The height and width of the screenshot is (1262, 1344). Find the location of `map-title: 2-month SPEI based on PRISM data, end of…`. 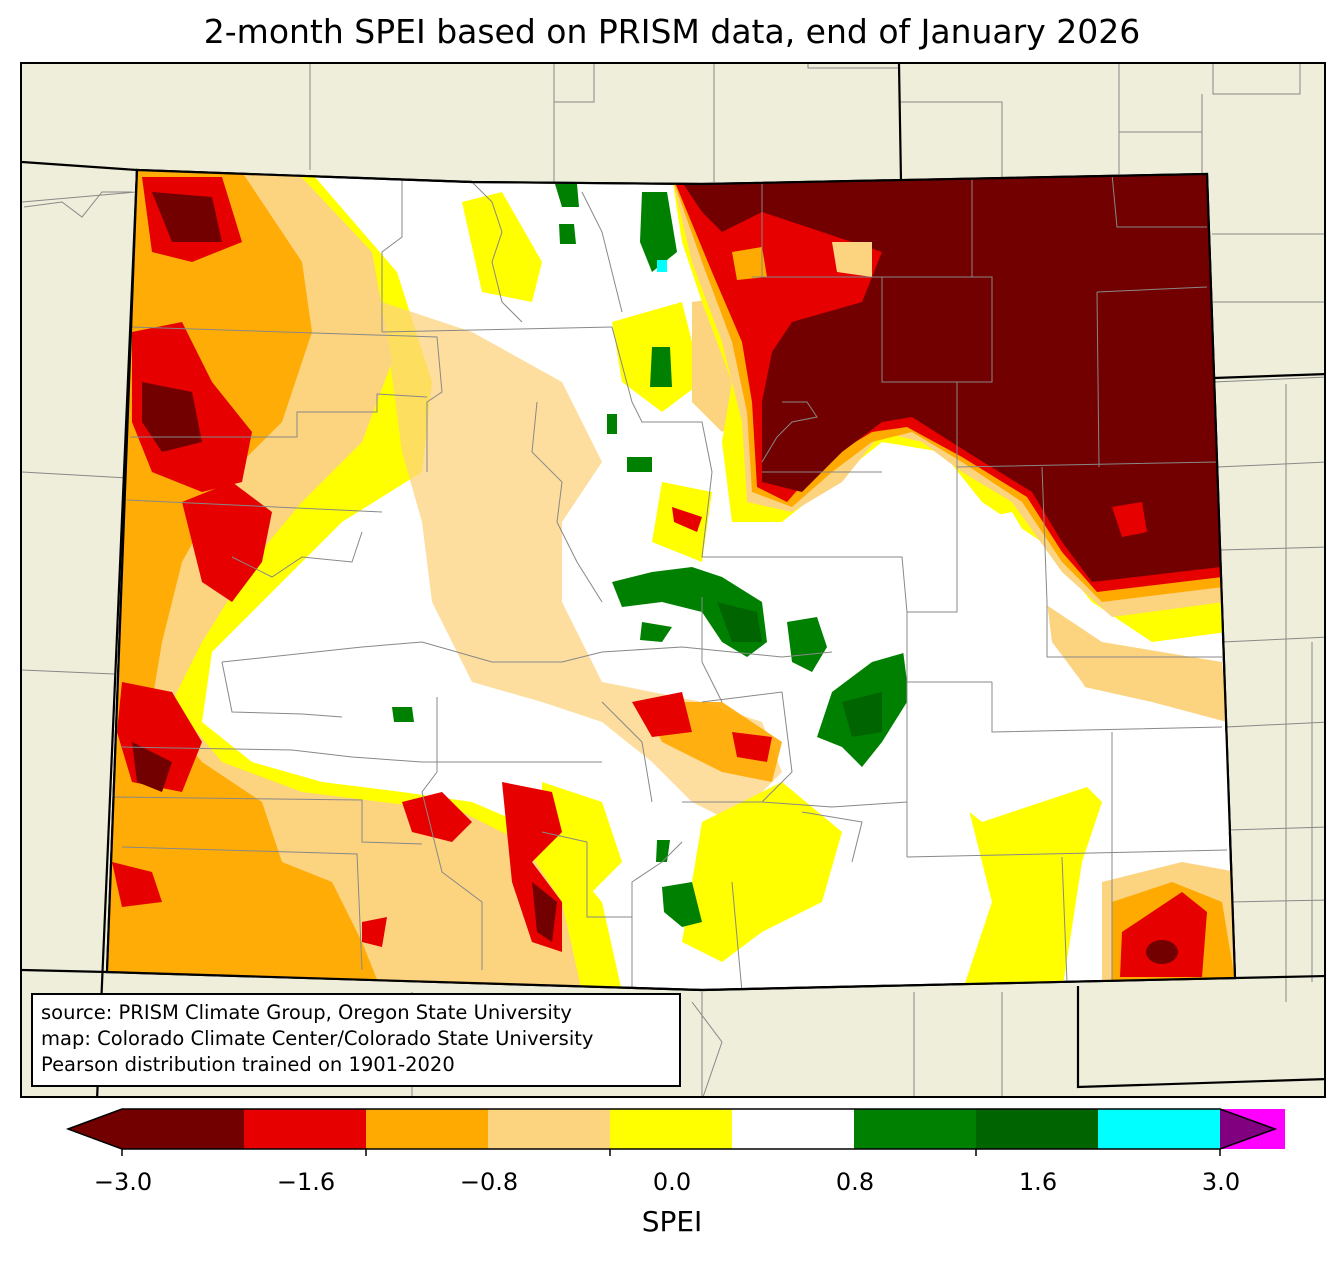

map-title: 2-month SPEI based on PRISM data, end of… is located at coordinates (672, 31).